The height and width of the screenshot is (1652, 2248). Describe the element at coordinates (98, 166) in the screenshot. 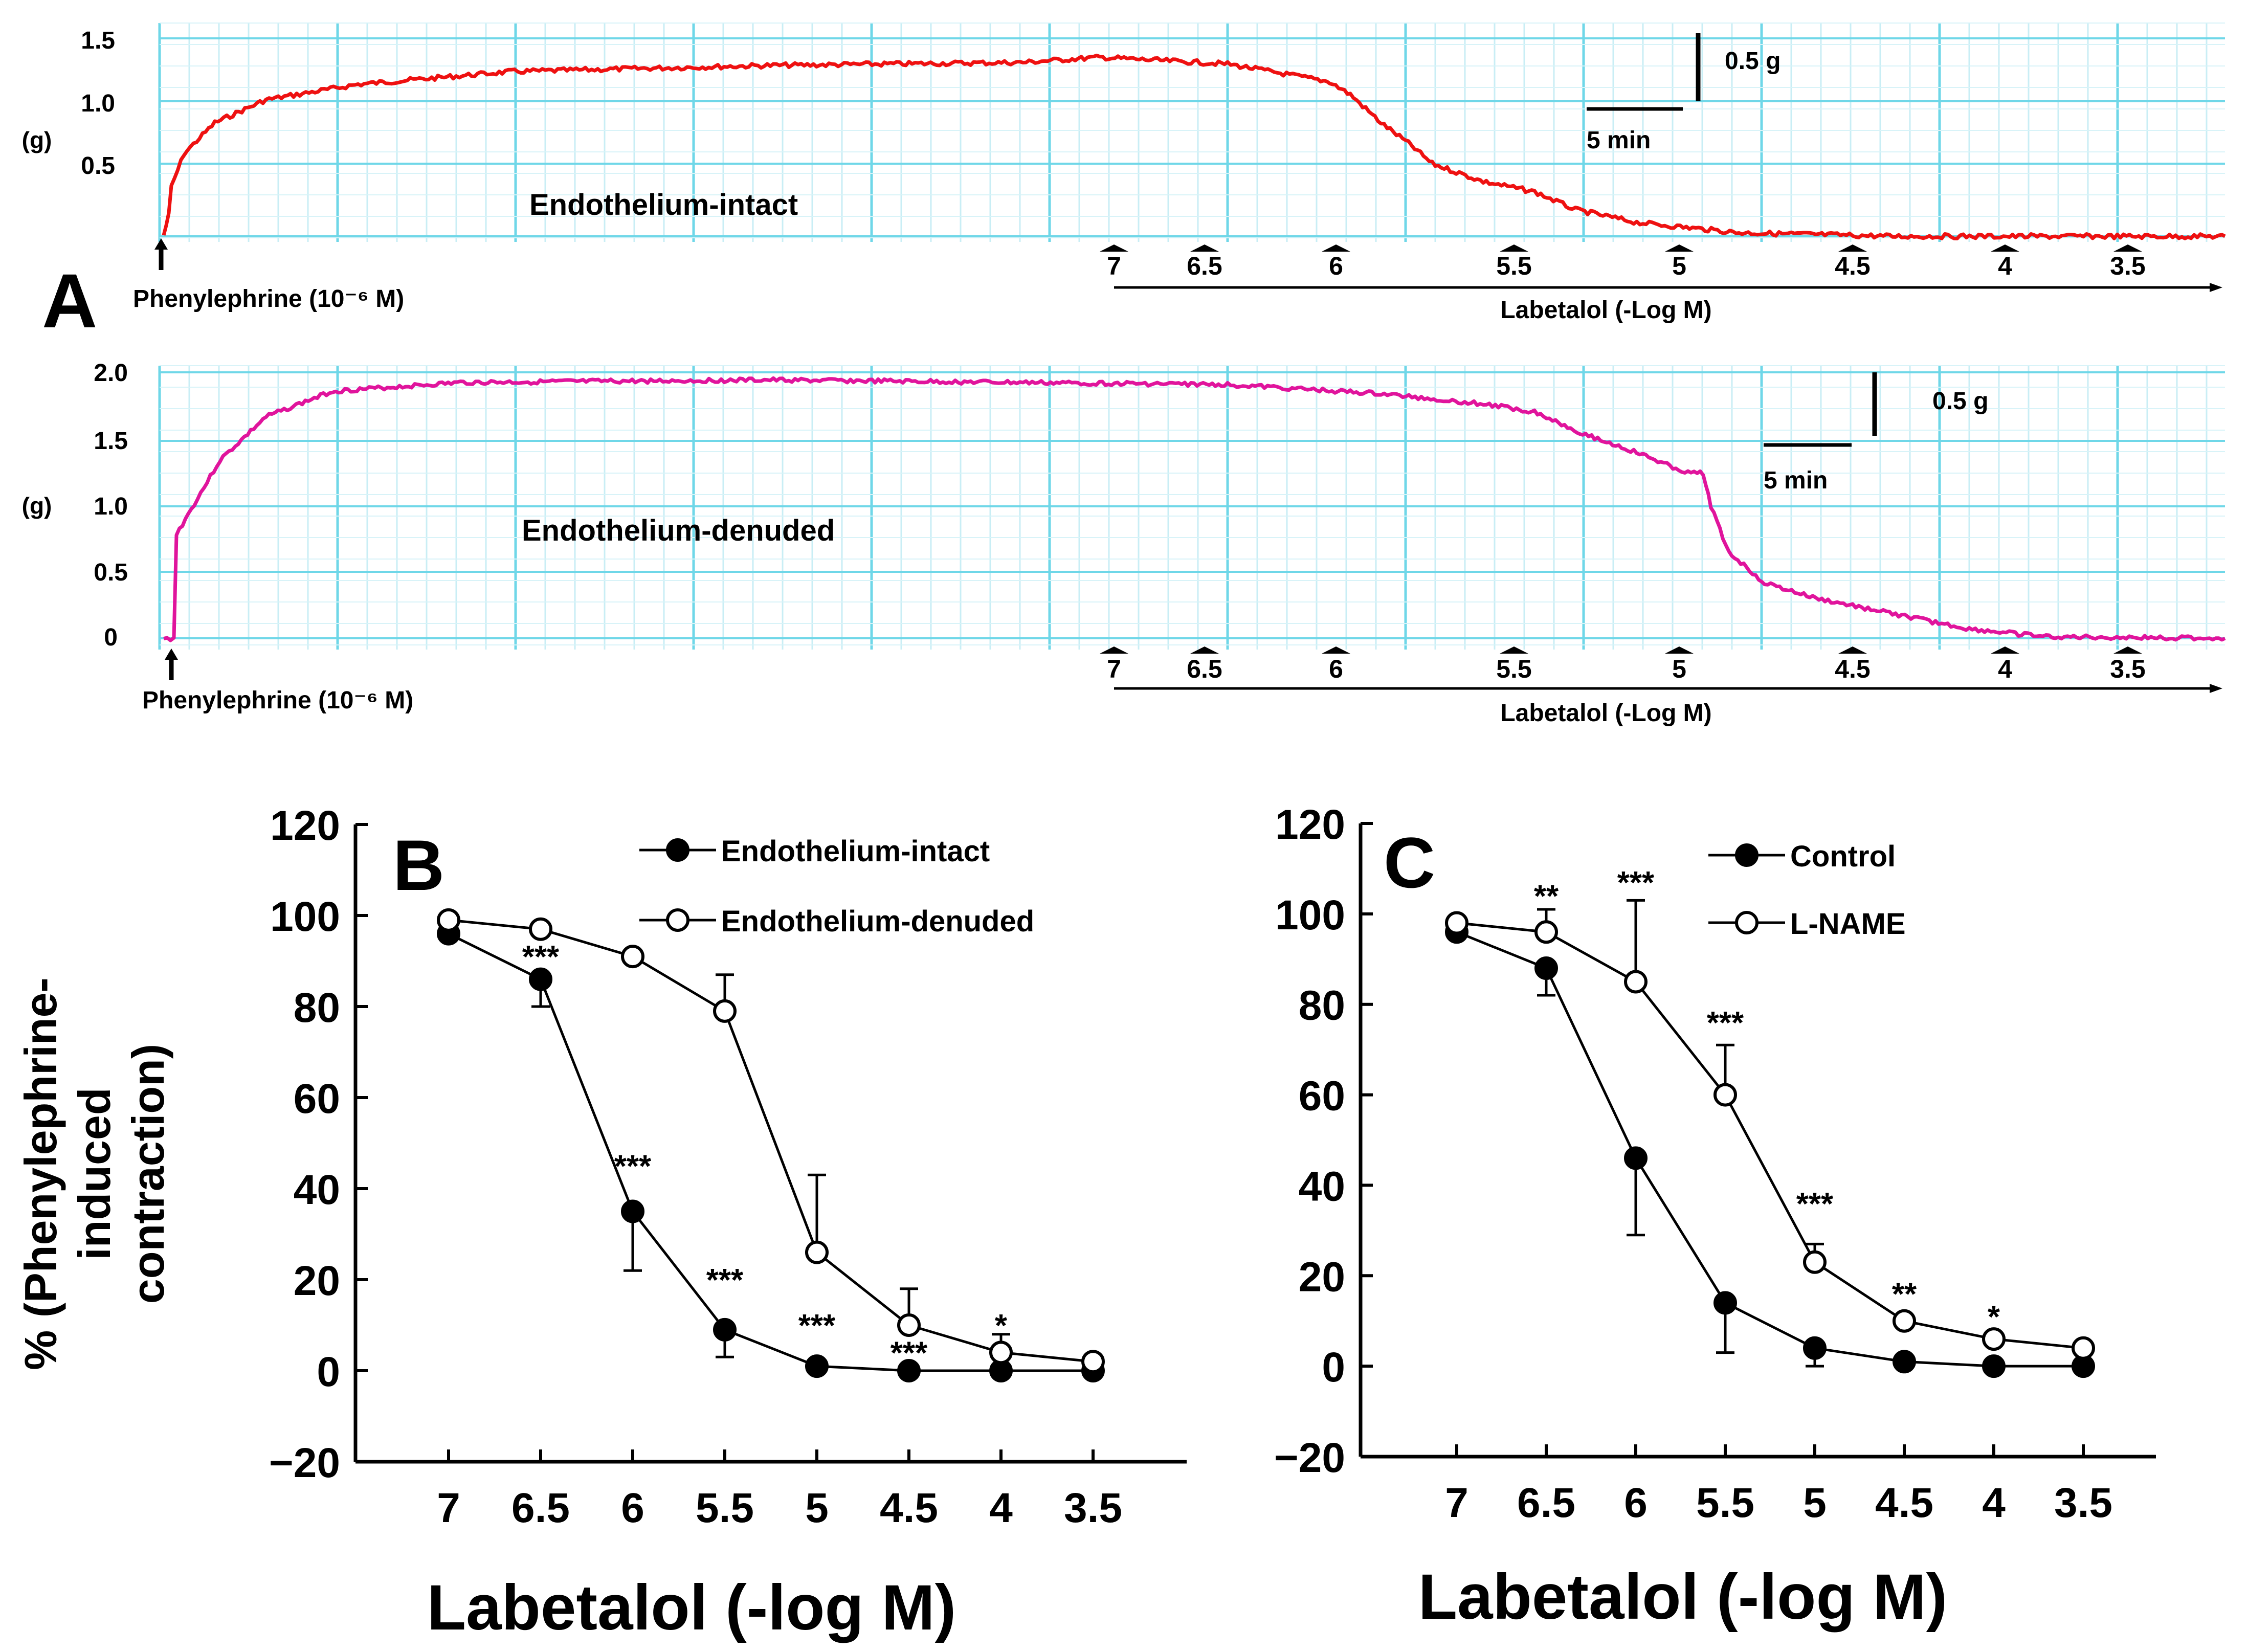

I see `trace-intact-ytick: 0.5` at that location.